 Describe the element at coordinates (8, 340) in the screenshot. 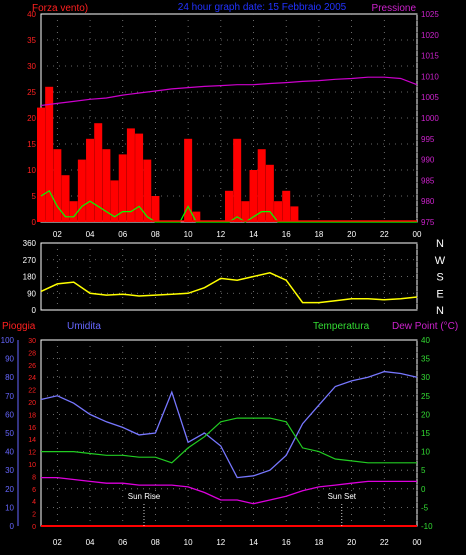

I see `umidita-tick-label: 100` at that location.